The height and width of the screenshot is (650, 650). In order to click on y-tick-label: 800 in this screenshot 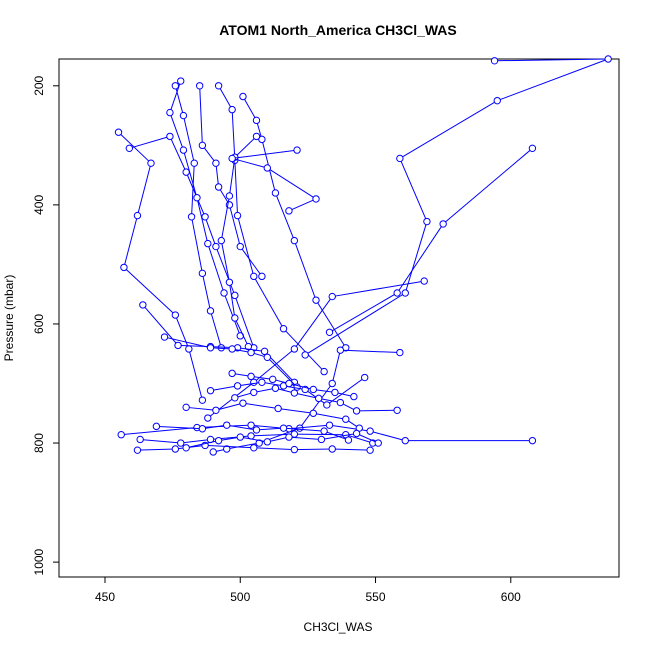, I will do `click(39, 443)`.